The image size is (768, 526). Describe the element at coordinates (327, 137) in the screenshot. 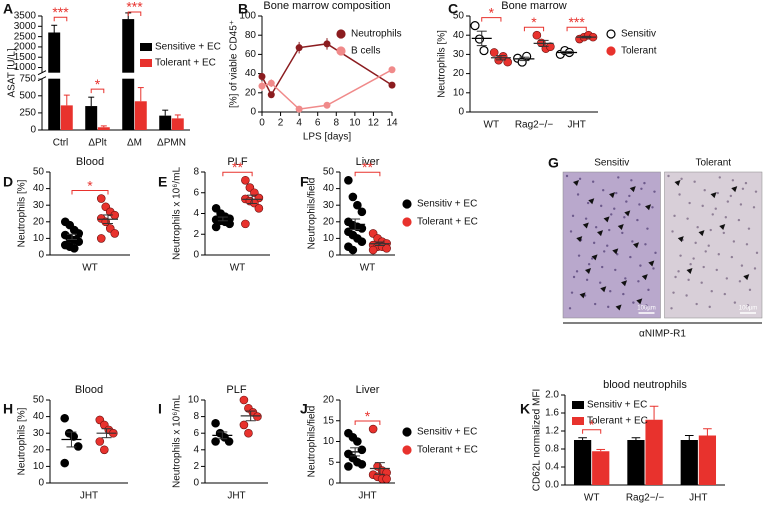

I see `x-axis-label: LPS [days]` at that location.